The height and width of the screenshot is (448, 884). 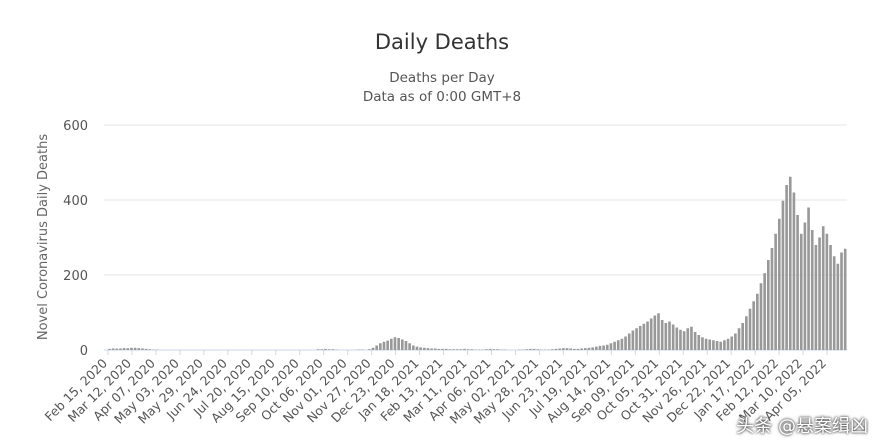 I want to click on chart-subtitle-line-2: Data as of 0:00 GMT+8, so click(x=442, y=97).